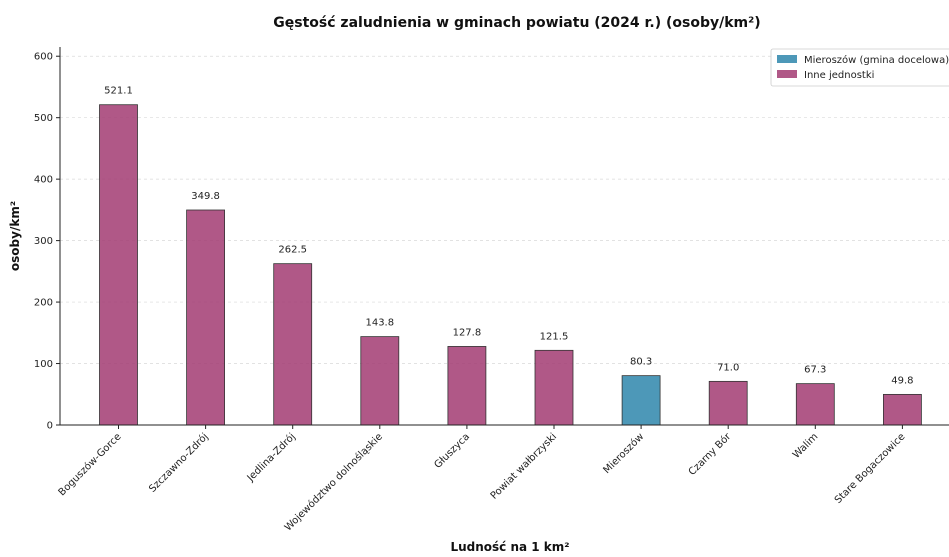  I want to click on x-tick-label: Mieroszów, so click(623, 453).